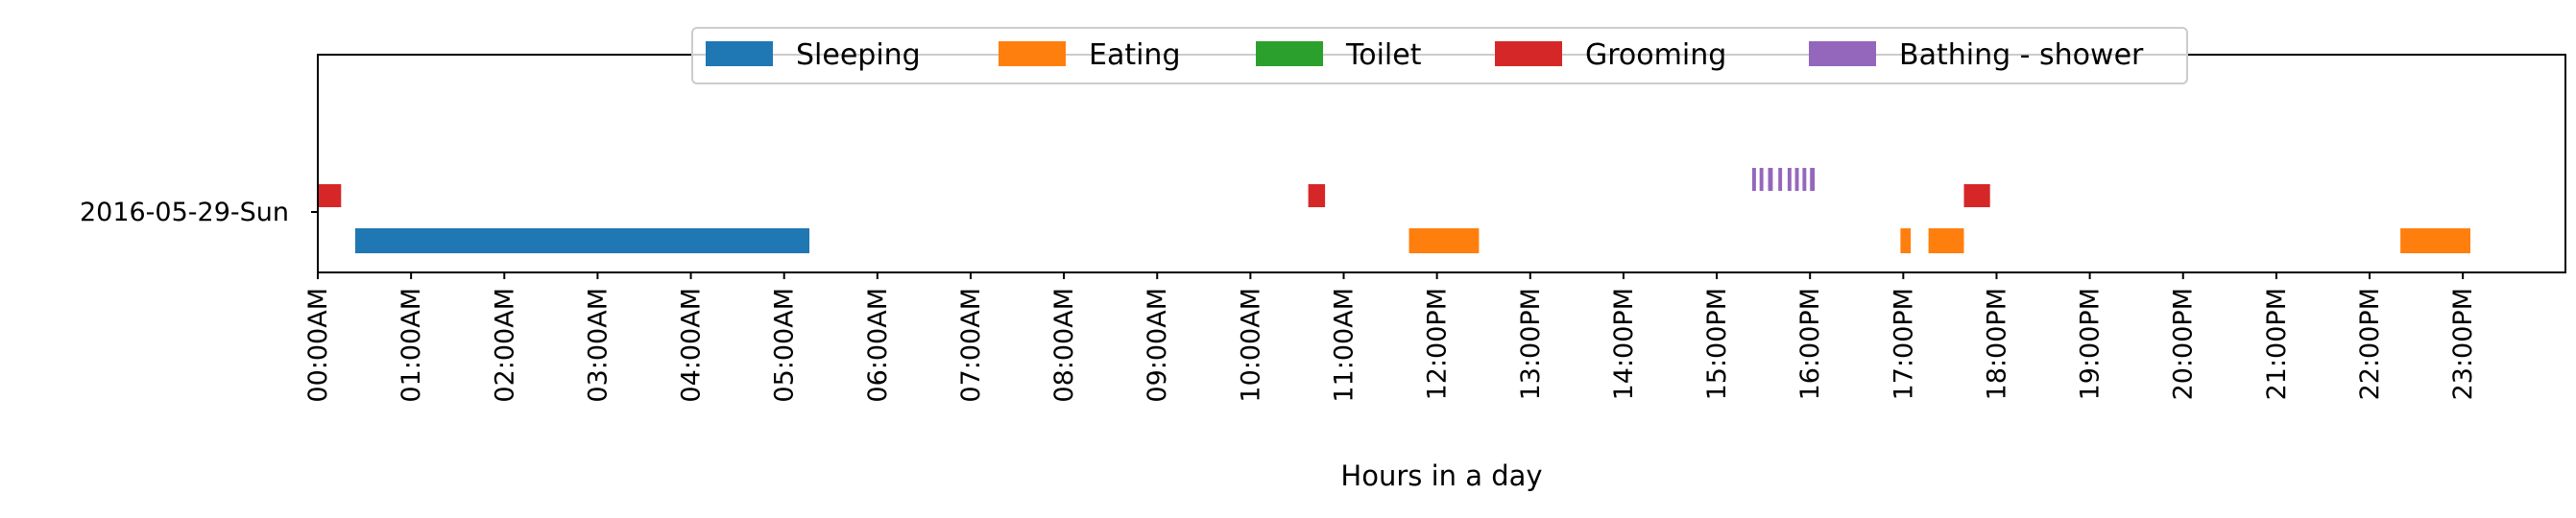 The image size is (2576, 518). I want to click on x-tick-label: 06:00AM, so click(878, 345).